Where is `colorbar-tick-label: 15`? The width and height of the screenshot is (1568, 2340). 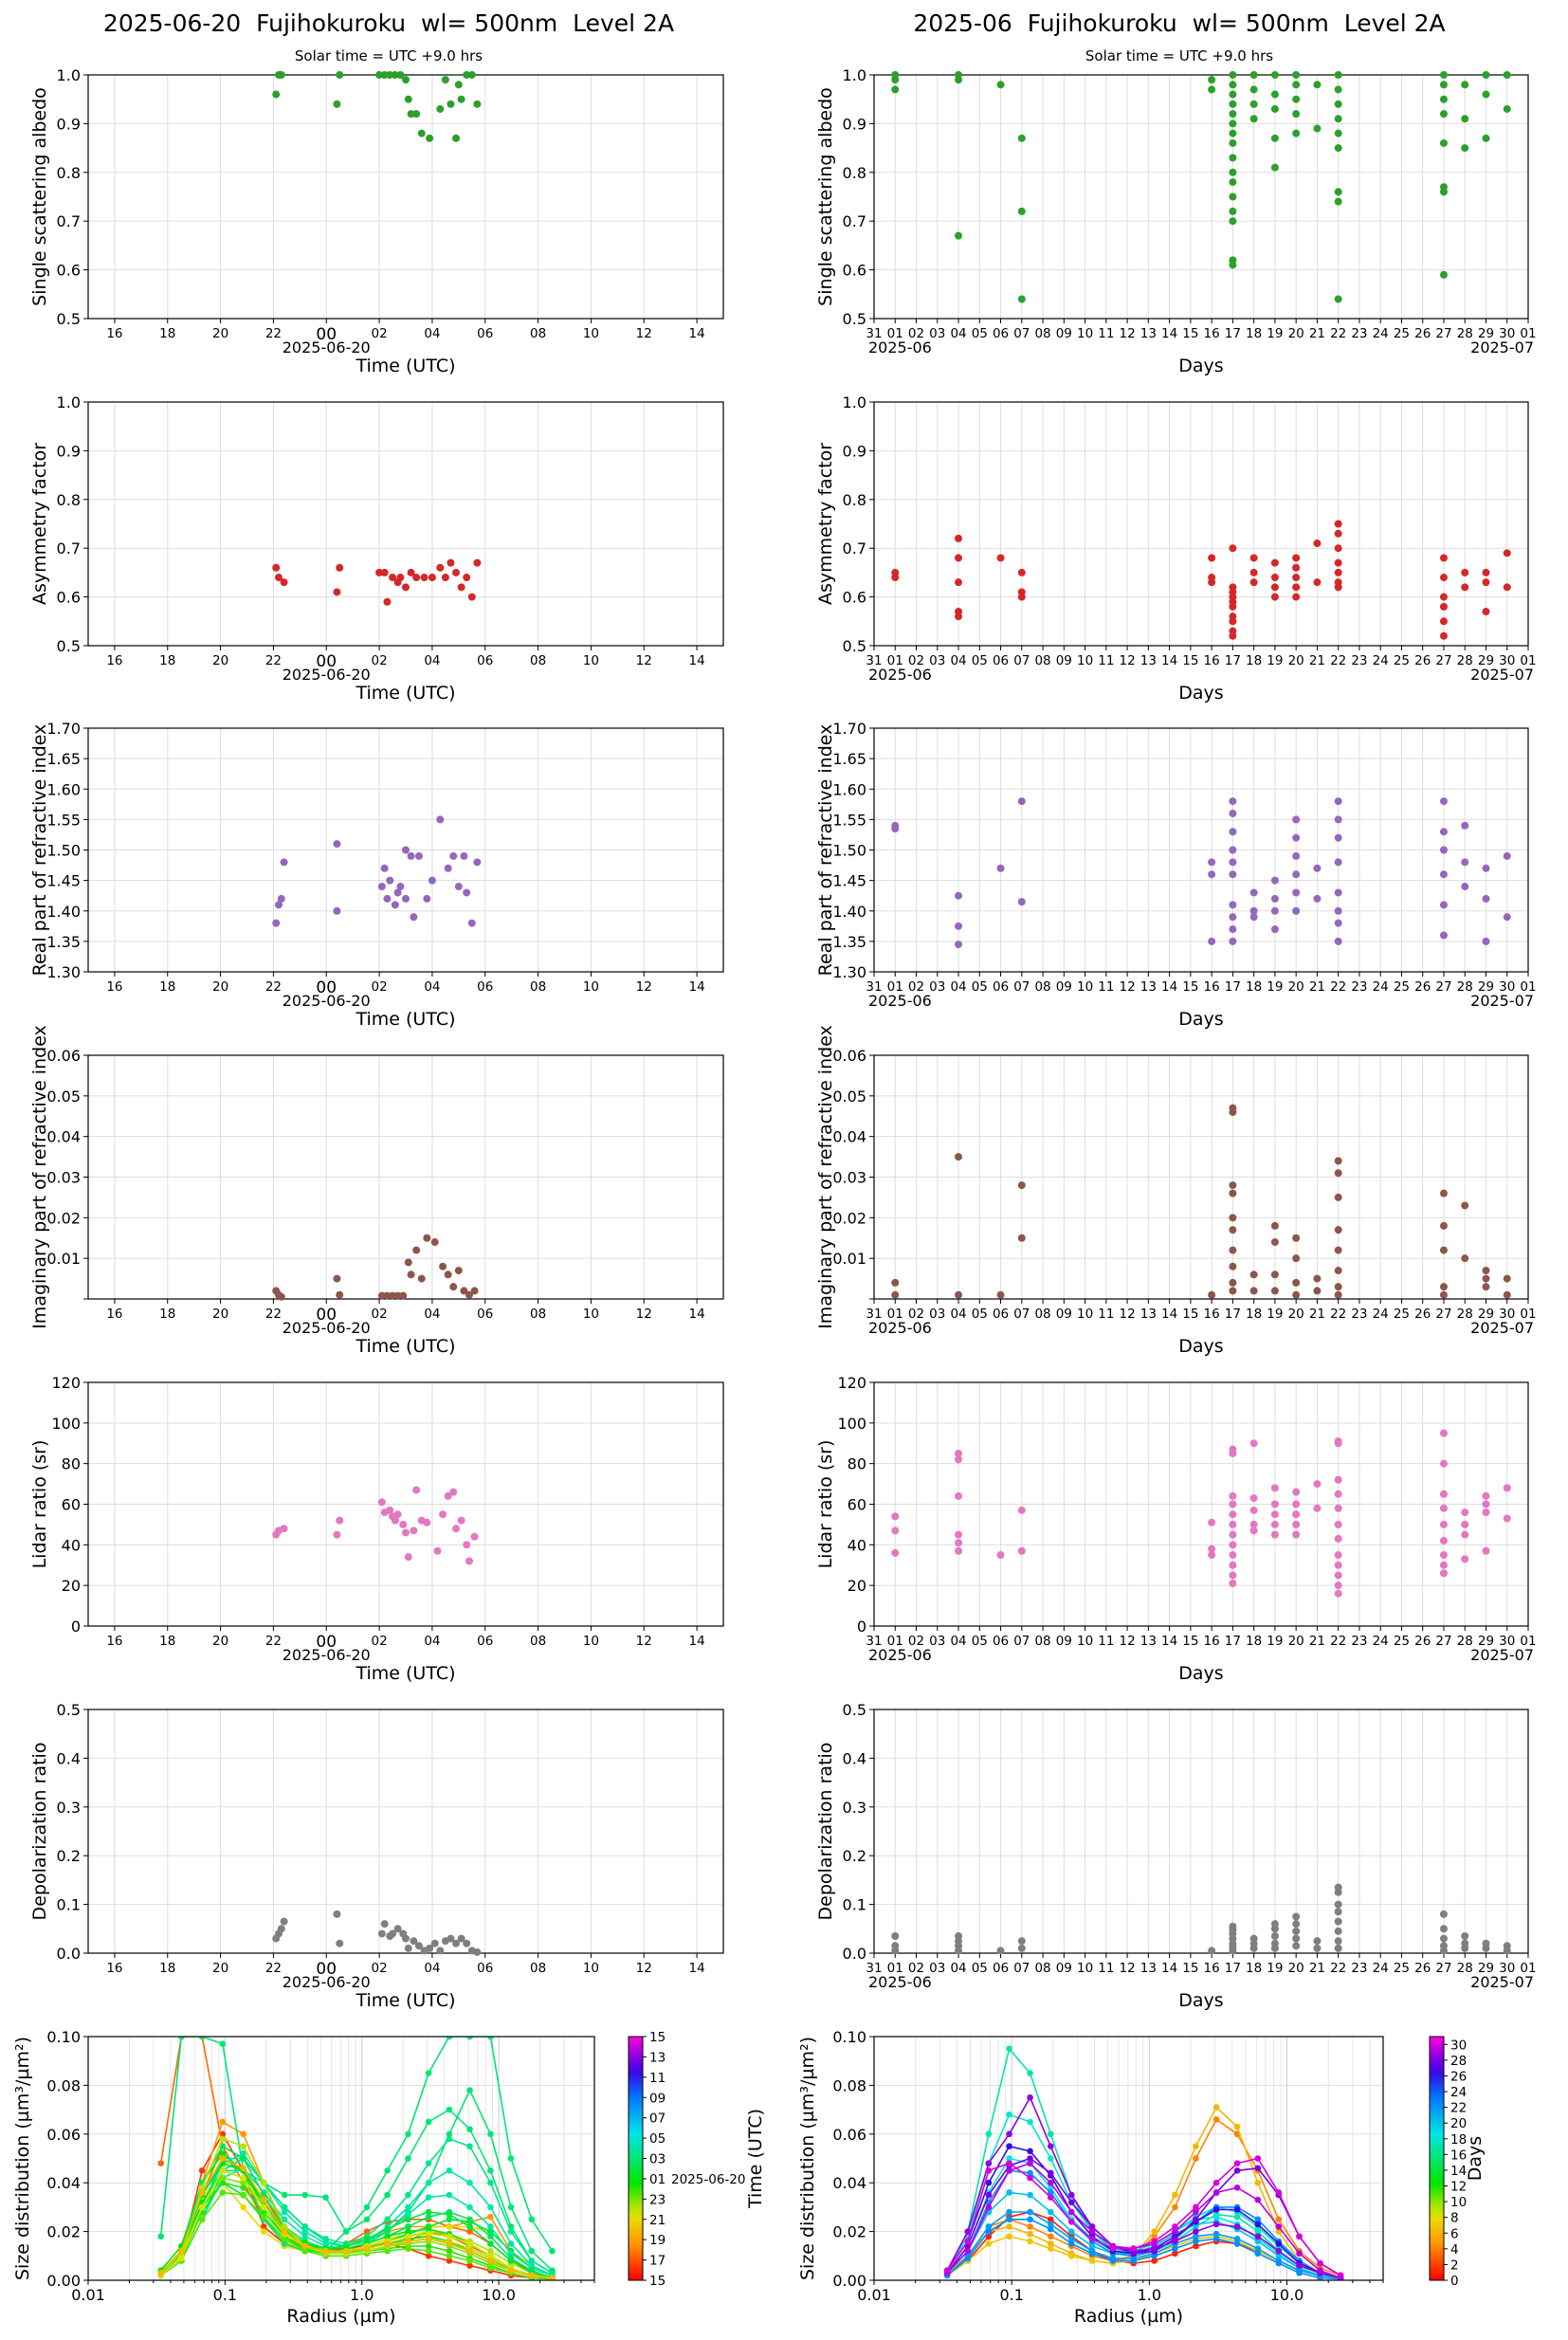 colorbar-tick-label: 15 is located at coordinates (657, 2038).